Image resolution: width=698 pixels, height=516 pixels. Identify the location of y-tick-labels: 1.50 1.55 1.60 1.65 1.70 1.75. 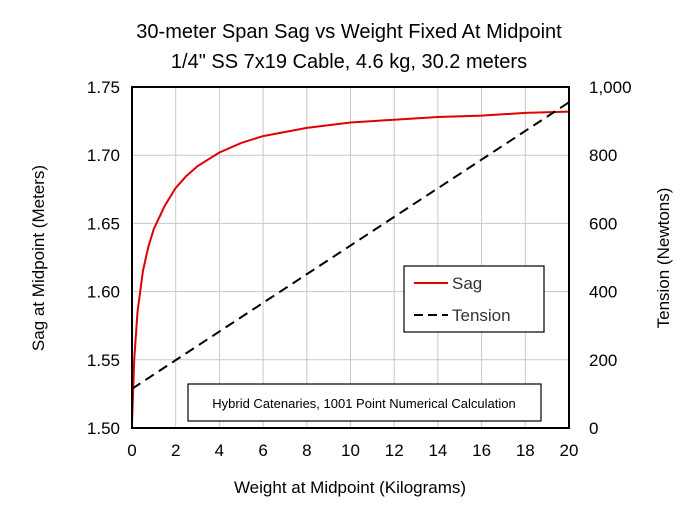
(103, 258).